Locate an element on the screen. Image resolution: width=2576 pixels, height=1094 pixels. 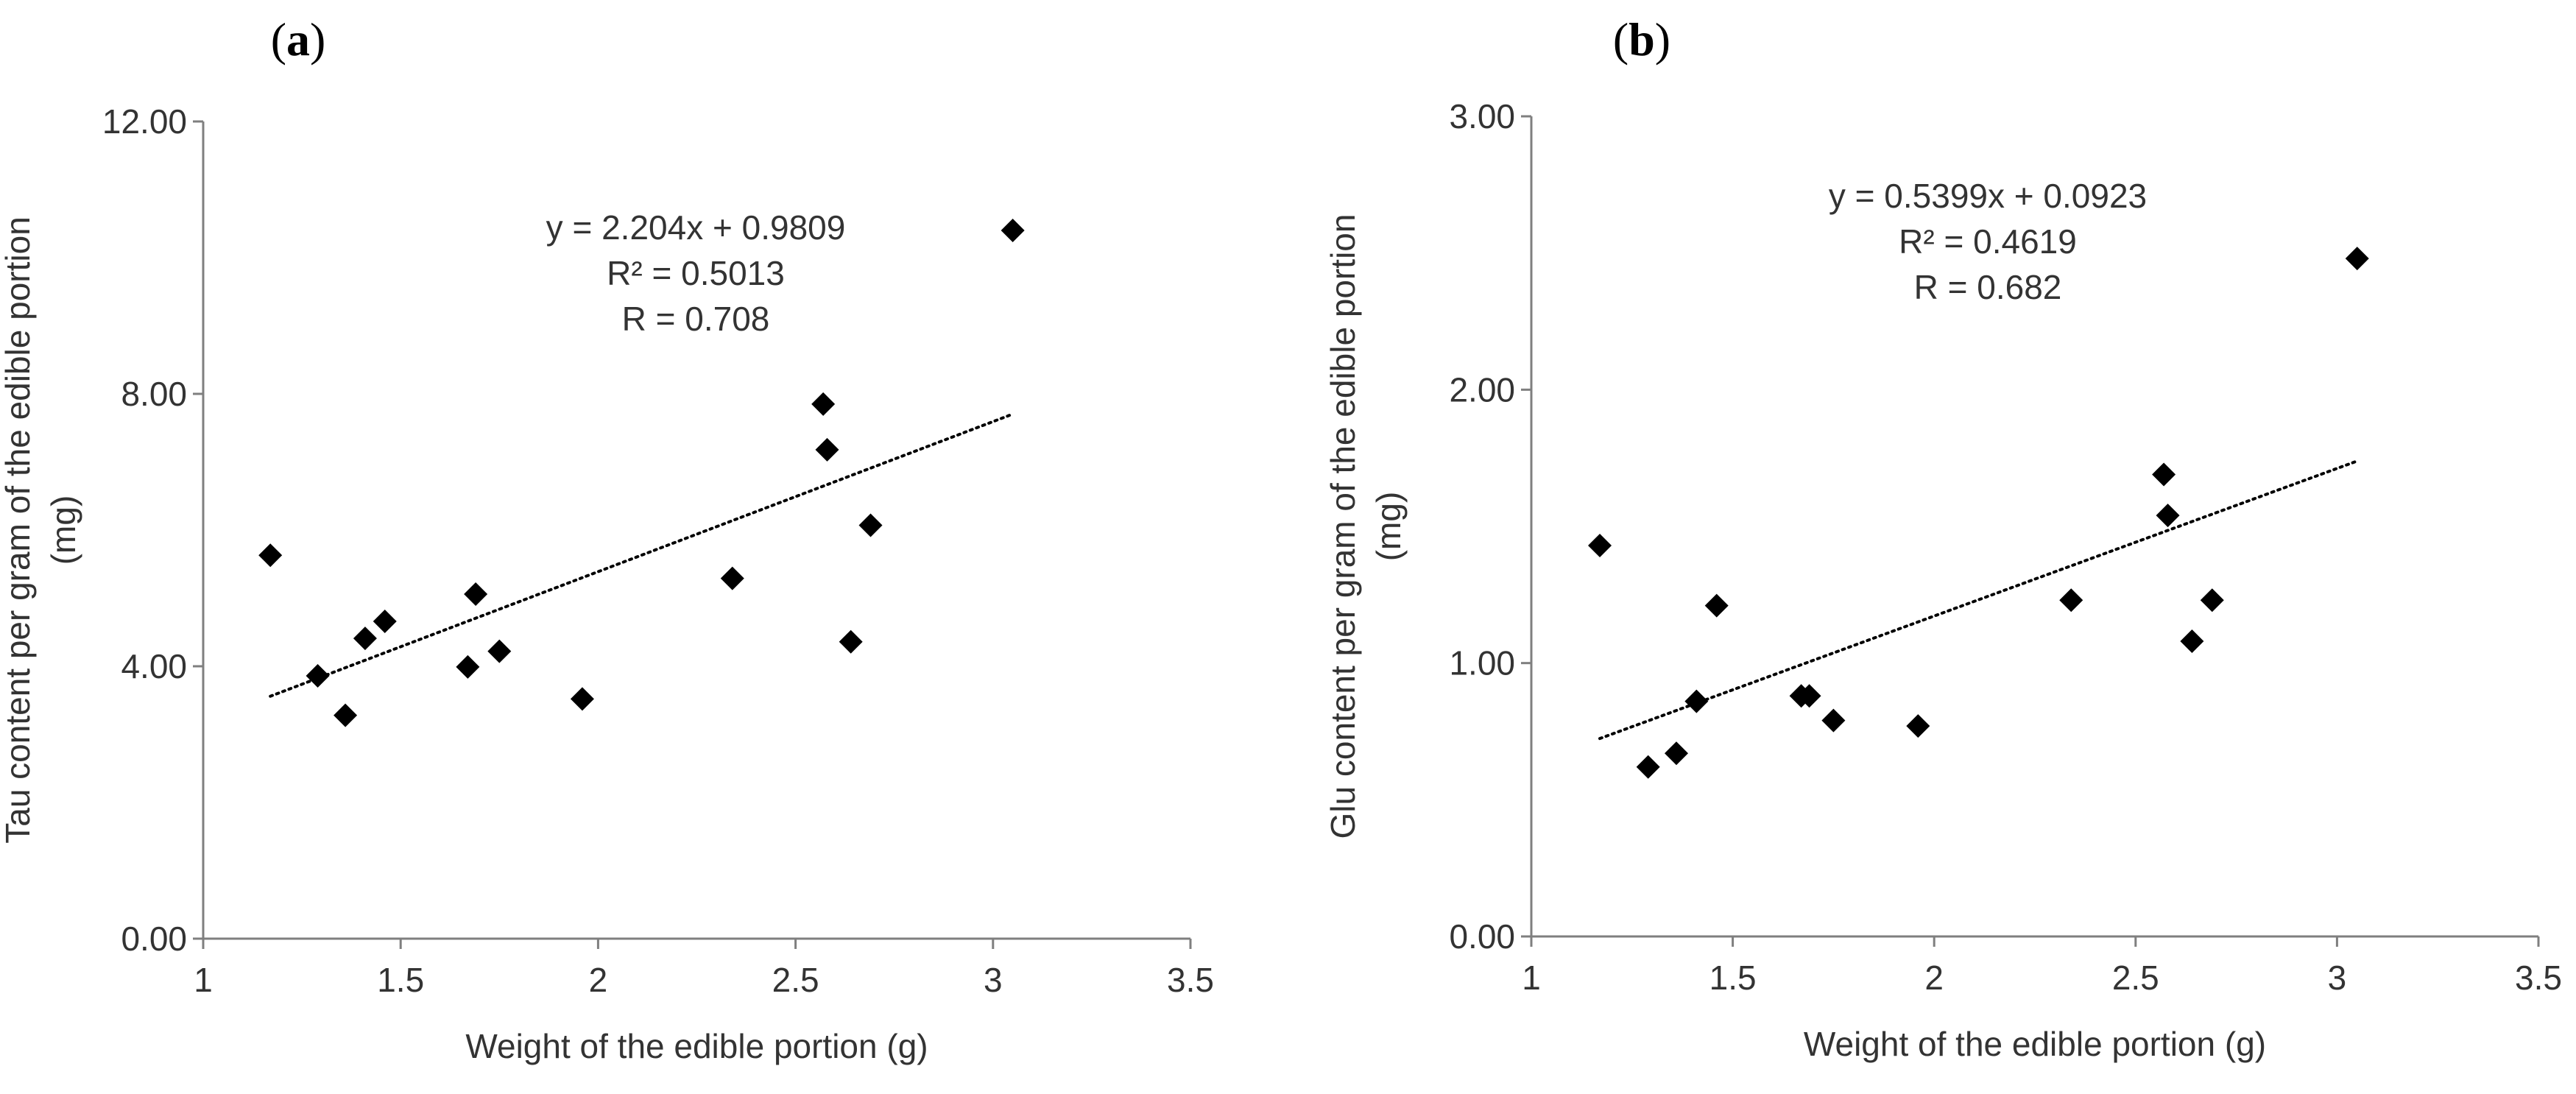
panel-label: (b) is located at coordinates (1641, 39).